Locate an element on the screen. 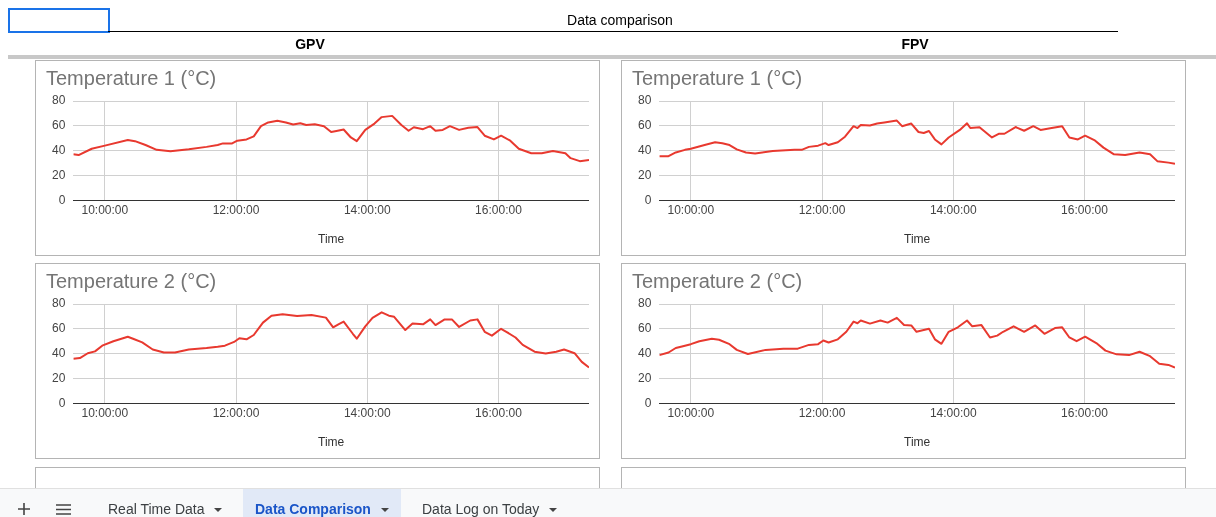 The width and height of the screenshot is (1216, 517). text: Data comparison is located at coordinates (620, 20).